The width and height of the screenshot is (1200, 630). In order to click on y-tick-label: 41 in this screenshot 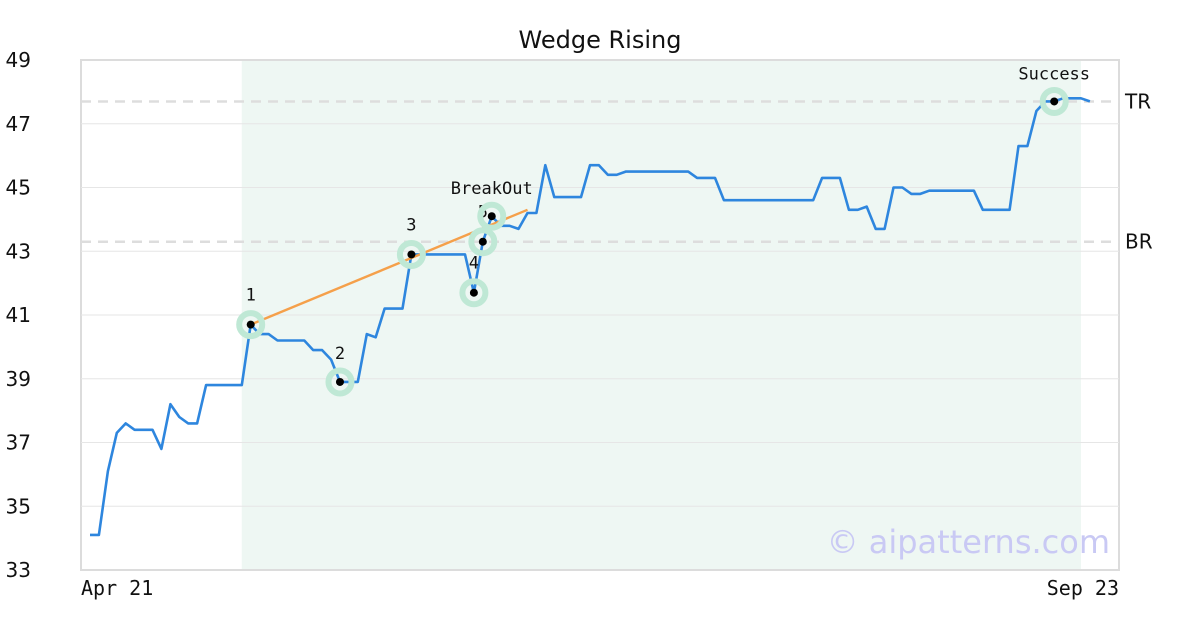, I will do `click(18, 315)`.